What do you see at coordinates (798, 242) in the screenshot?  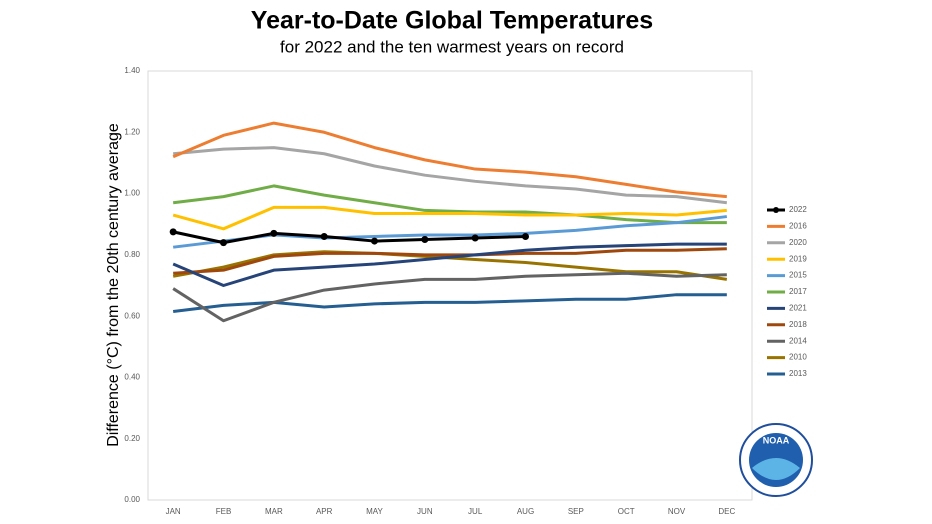 I see `legend-label: 2020` at bounding box center [798, 242].